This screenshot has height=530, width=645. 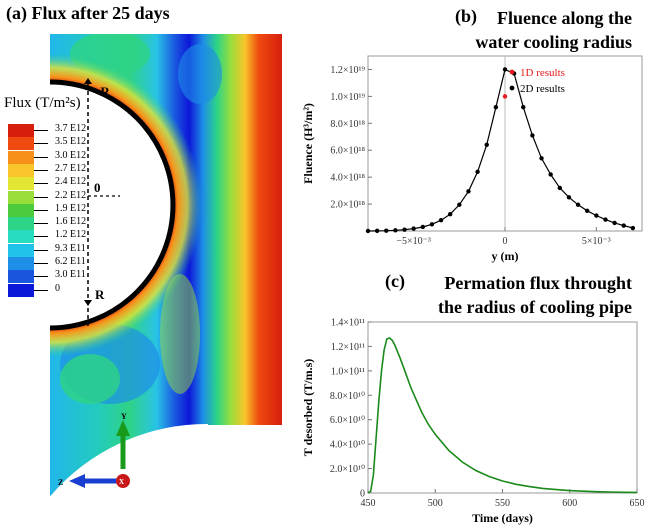 What do you see at coordinates (70, 261) in the screenshot?
I see `legend-label: 6.2 E11` at bounding box center [70, 261].